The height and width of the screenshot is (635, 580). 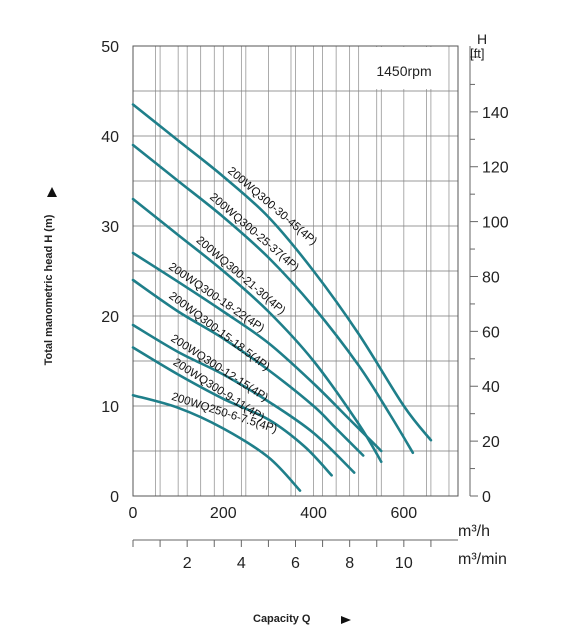 I want to click on y2-tick-label: 100, so click(x=495, y=223).